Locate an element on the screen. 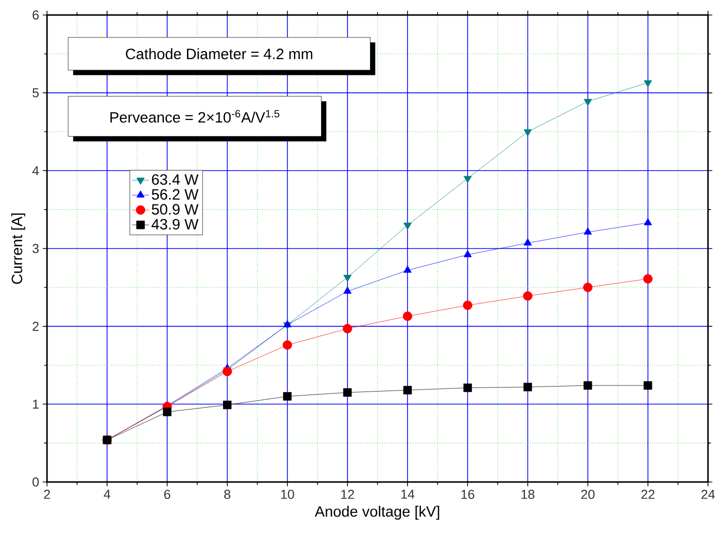  y-axis-title: Current [A] is located at coordinates (18, 248).